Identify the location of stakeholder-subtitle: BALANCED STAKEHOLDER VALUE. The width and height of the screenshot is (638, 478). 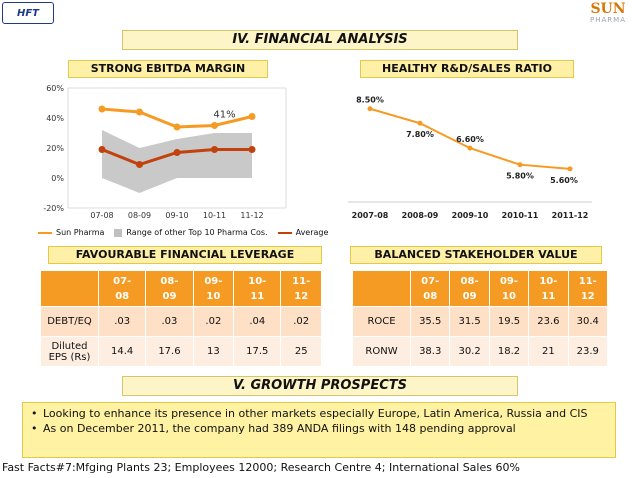
(476, 255).